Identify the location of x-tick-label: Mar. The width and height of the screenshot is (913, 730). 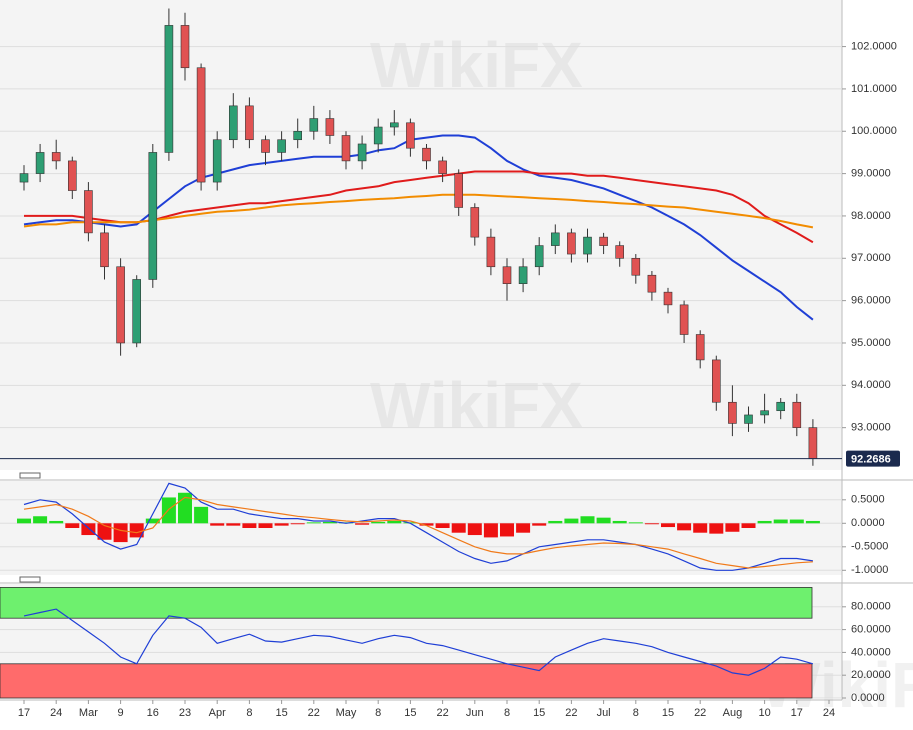
(88, 713).